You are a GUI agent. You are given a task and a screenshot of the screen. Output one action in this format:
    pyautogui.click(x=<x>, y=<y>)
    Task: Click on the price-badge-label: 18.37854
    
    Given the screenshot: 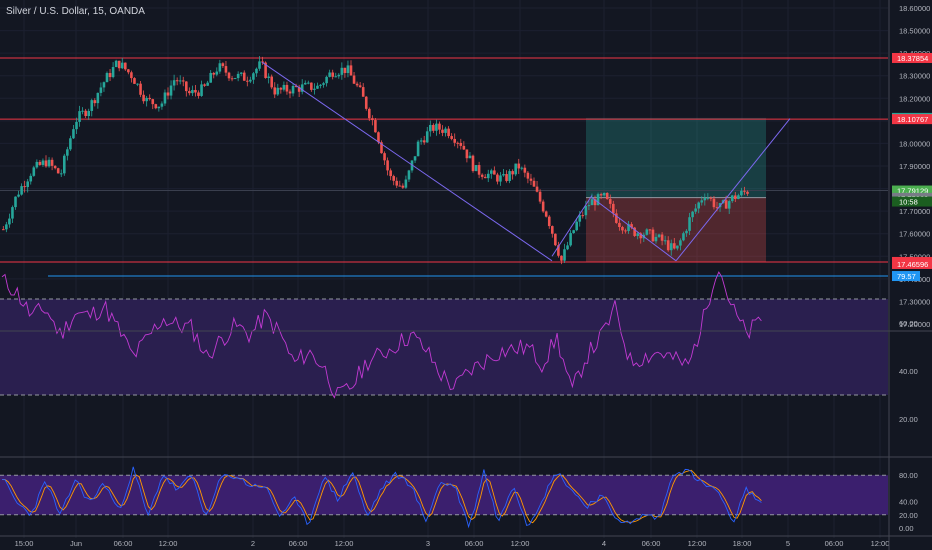 What is the action you would take?
    pyautogui.click(x=912, y=58)
    